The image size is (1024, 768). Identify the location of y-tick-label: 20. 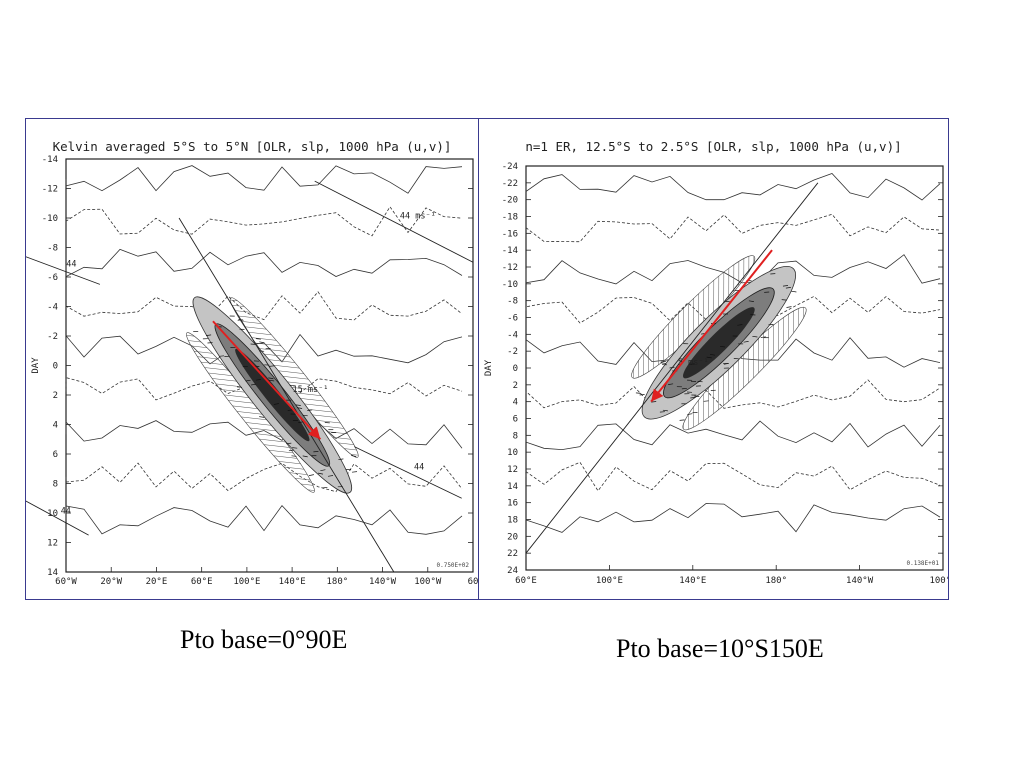
(512, 537).